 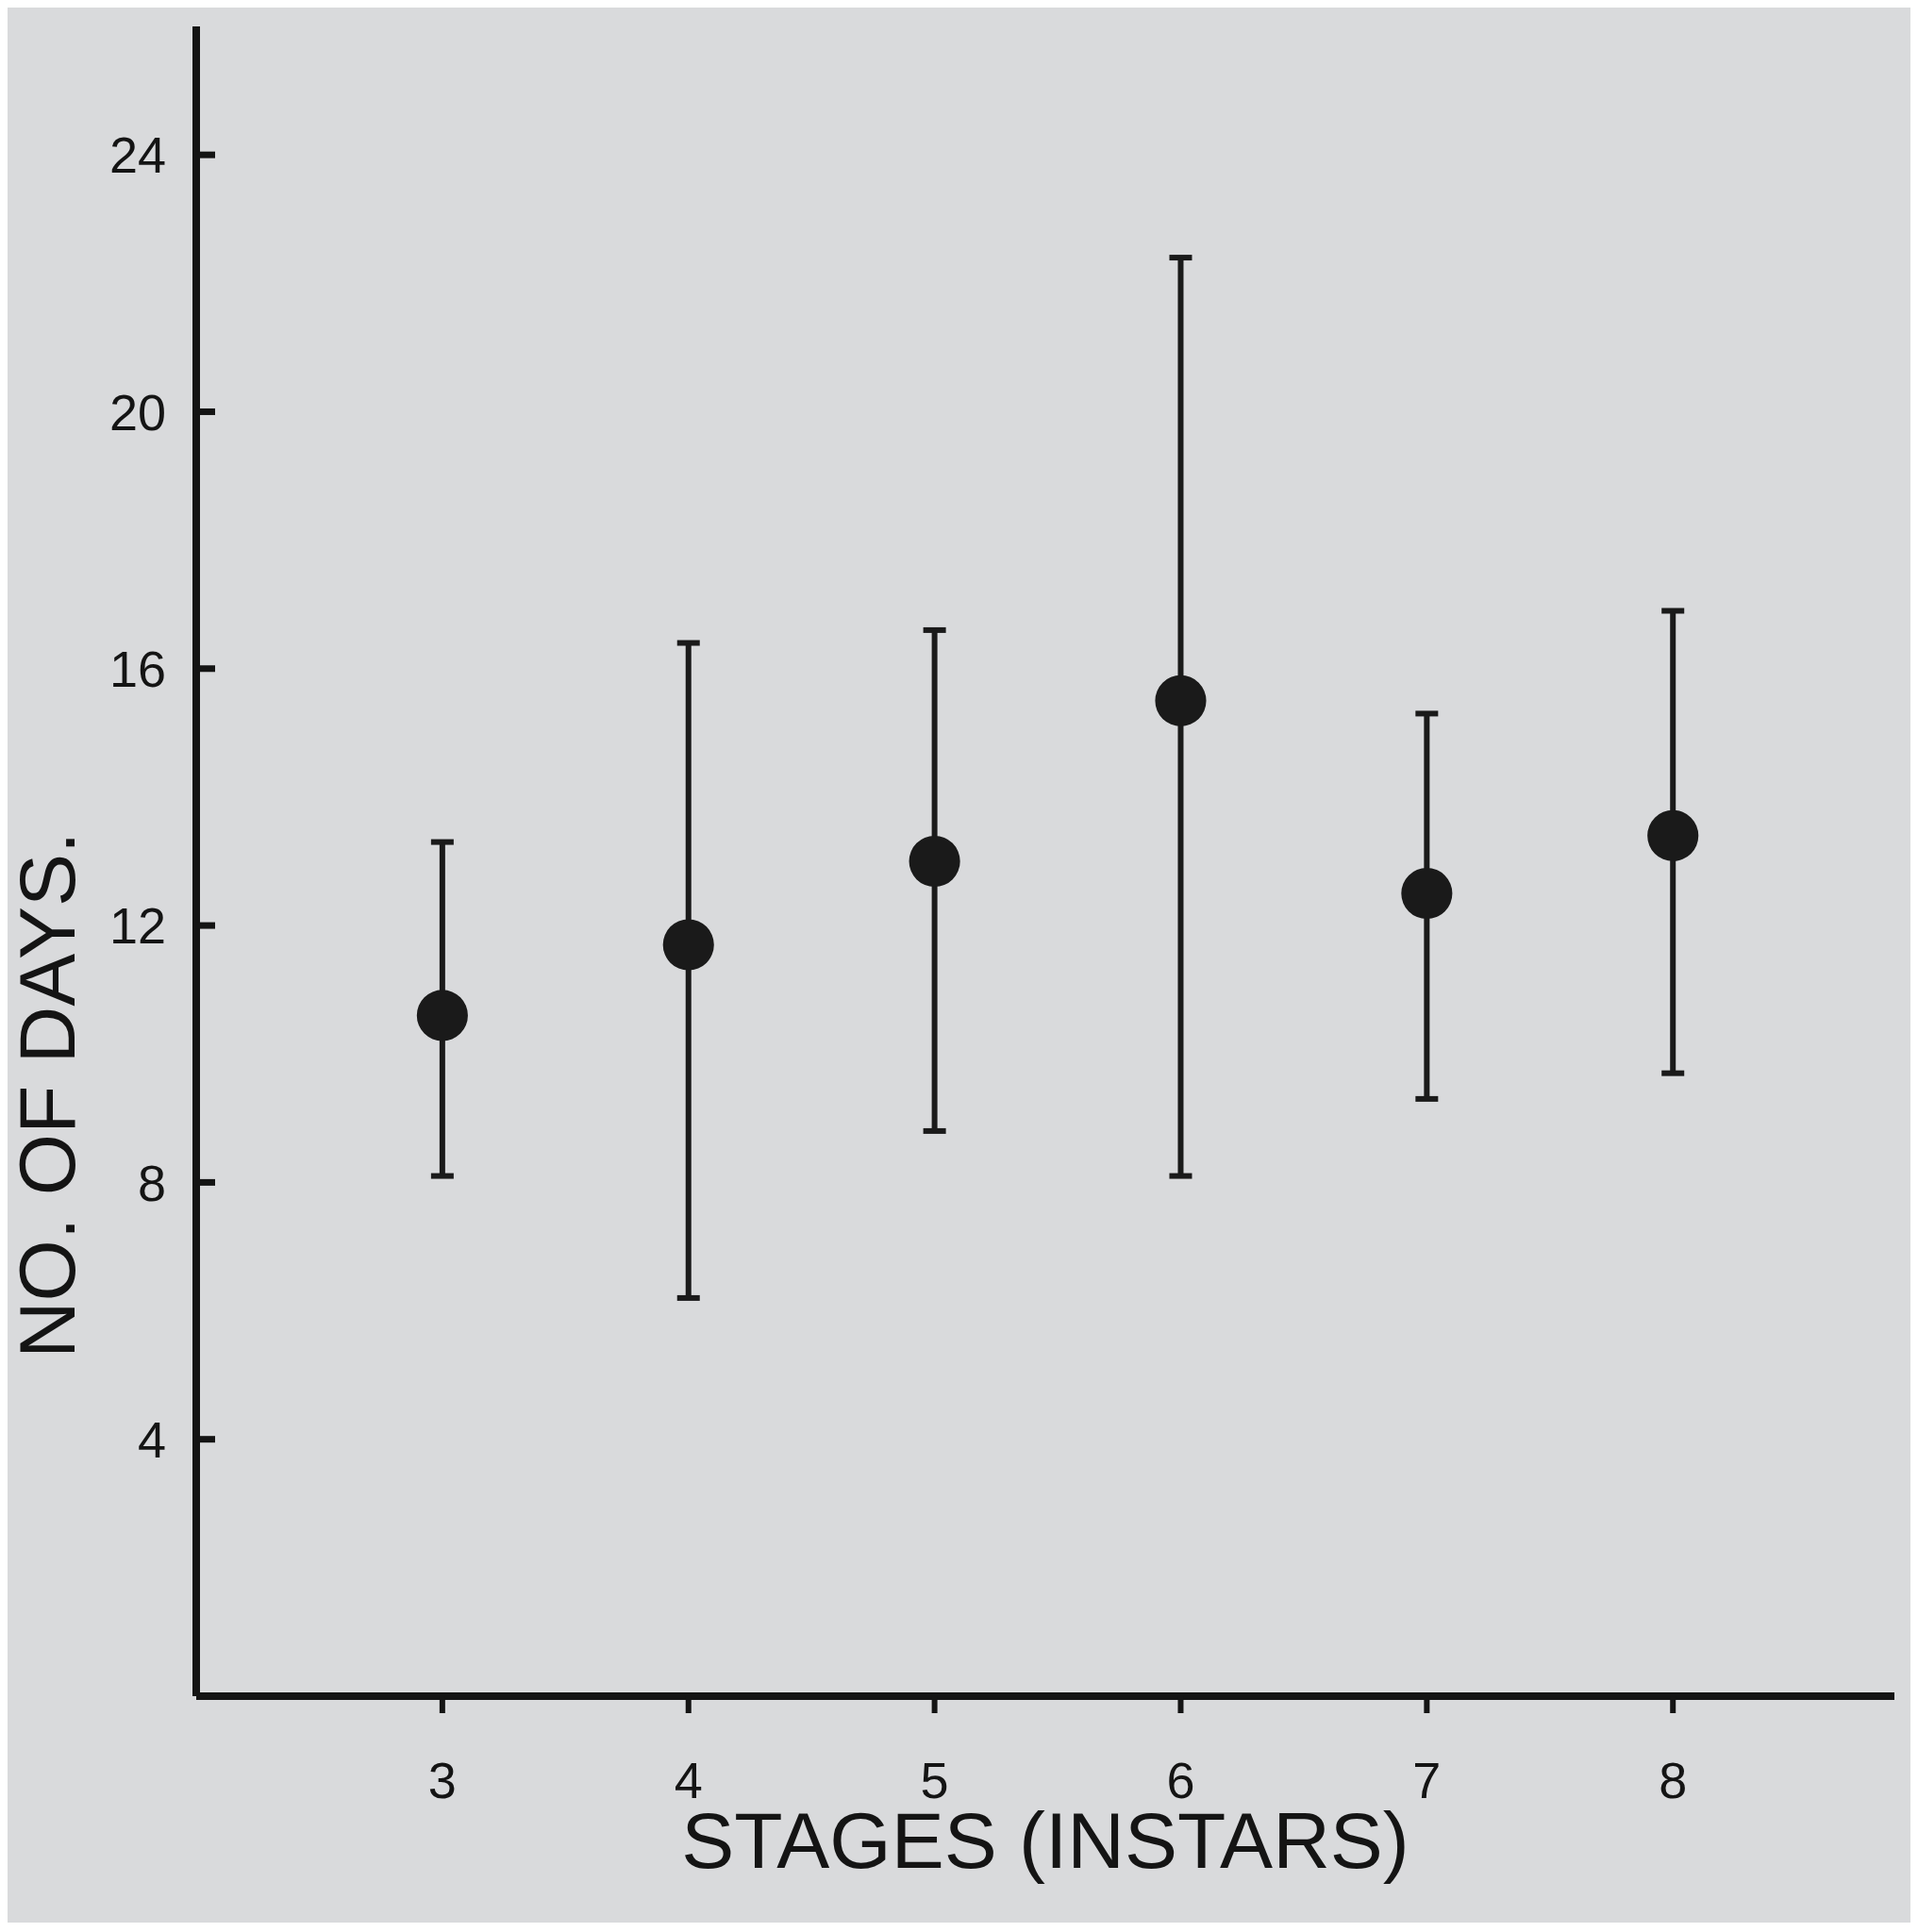 I want to click on y-axis-title: NO. OF DAYS., so click(x=47, y=1095).